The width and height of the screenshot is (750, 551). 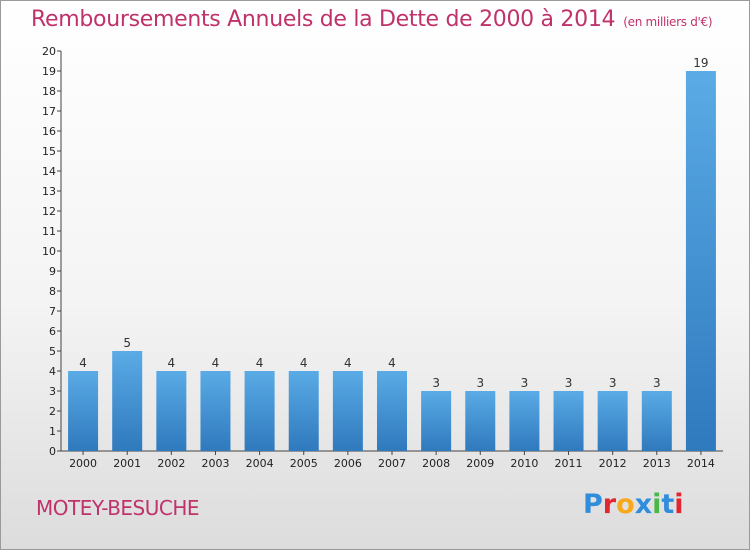 I want to click on y-tick-label: 5, so click(x=52, y=351).